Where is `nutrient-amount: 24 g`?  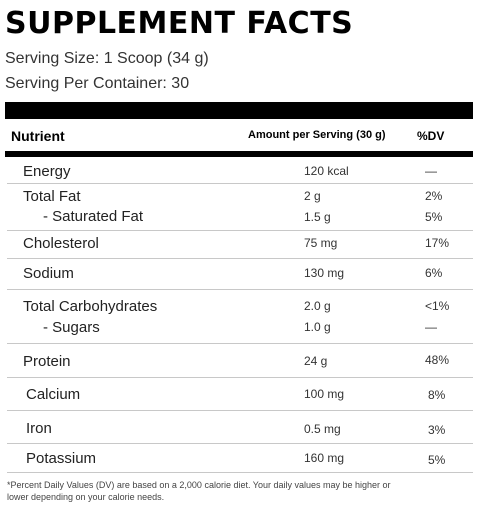
nutrient-amount: 24 g is located at coordinates (316, 361).